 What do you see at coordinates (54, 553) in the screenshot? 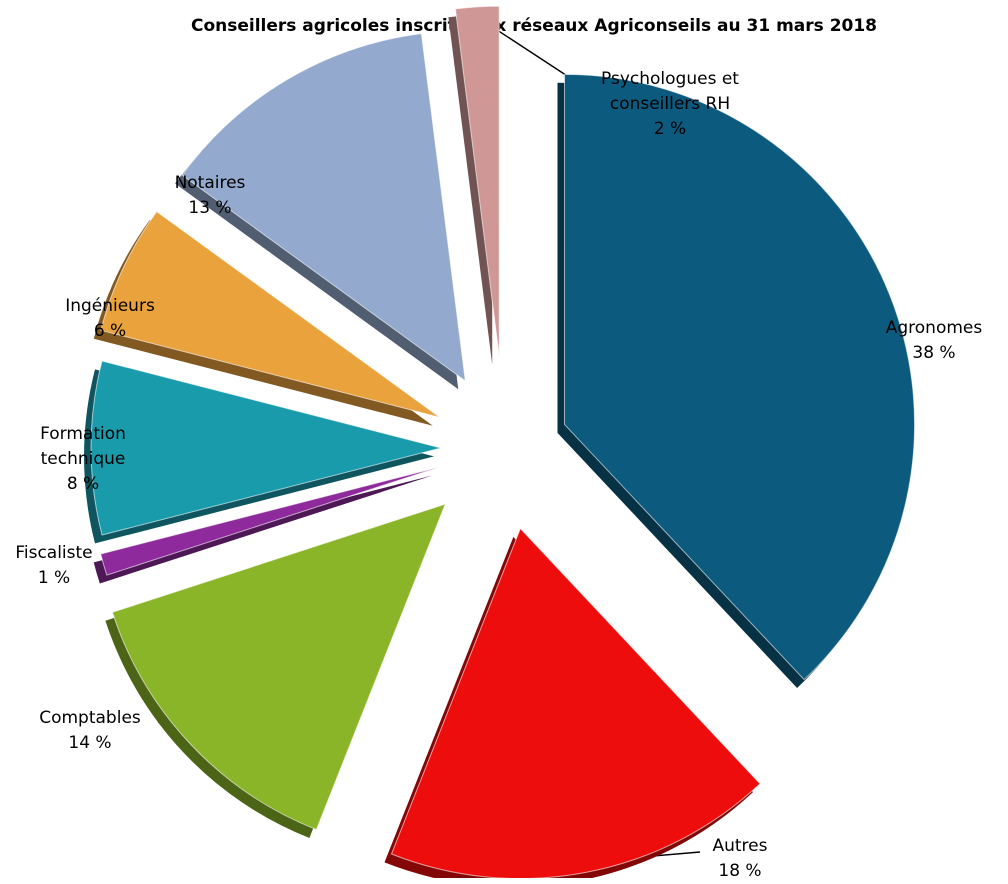
I see `slice-name: Fiscaliste` at bounding box center [54, 553].